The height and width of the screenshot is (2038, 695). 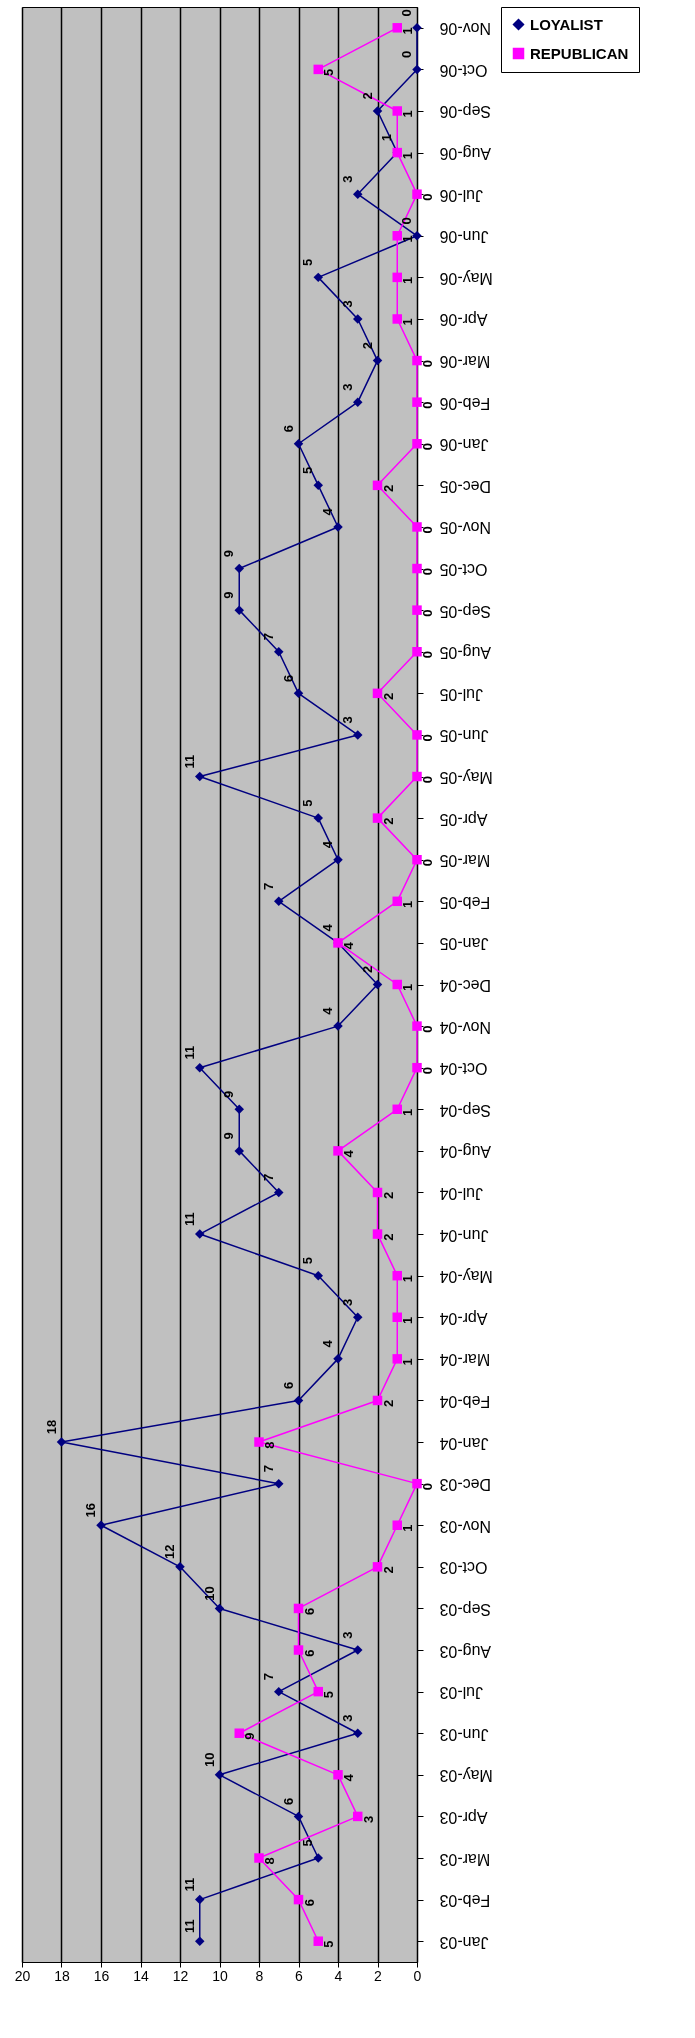 I want to click on x-tick-label: 0, so click(x=417, y=1975).